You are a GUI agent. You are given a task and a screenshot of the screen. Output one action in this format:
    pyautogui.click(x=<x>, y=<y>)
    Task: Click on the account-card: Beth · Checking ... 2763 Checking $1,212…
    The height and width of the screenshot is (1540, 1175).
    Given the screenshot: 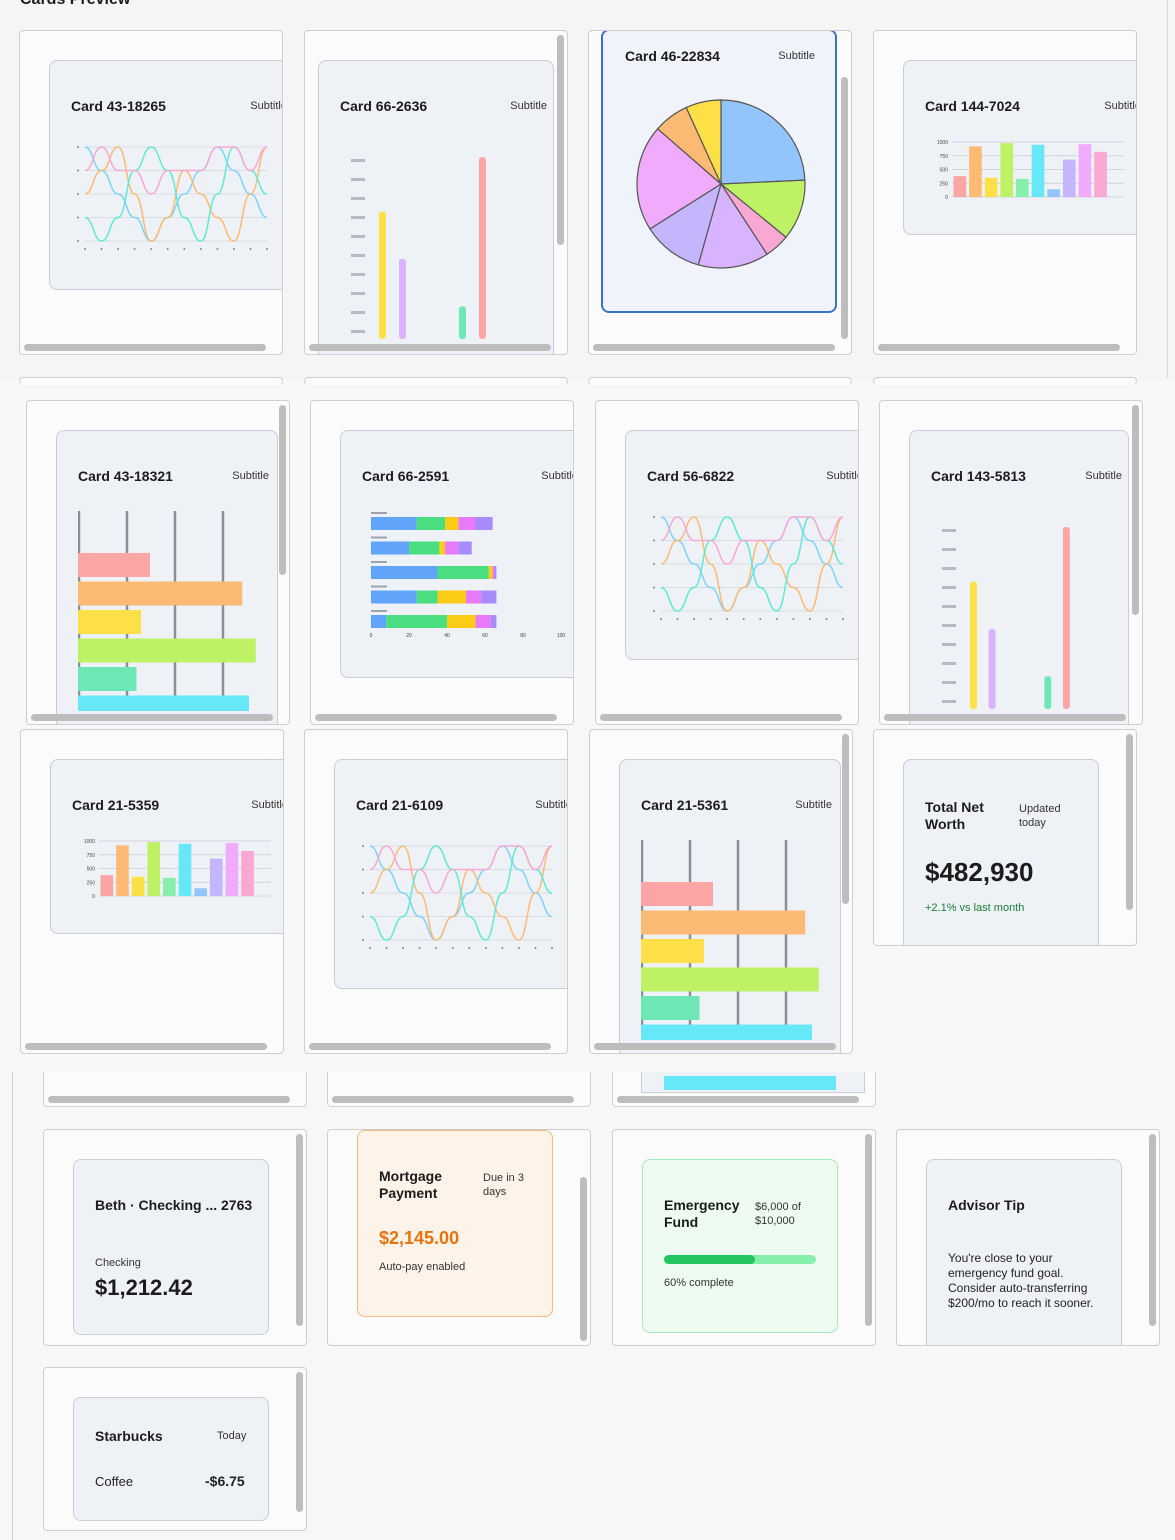 What is the action you would take?
    pyautogui.click(x=171, y=1247)
    